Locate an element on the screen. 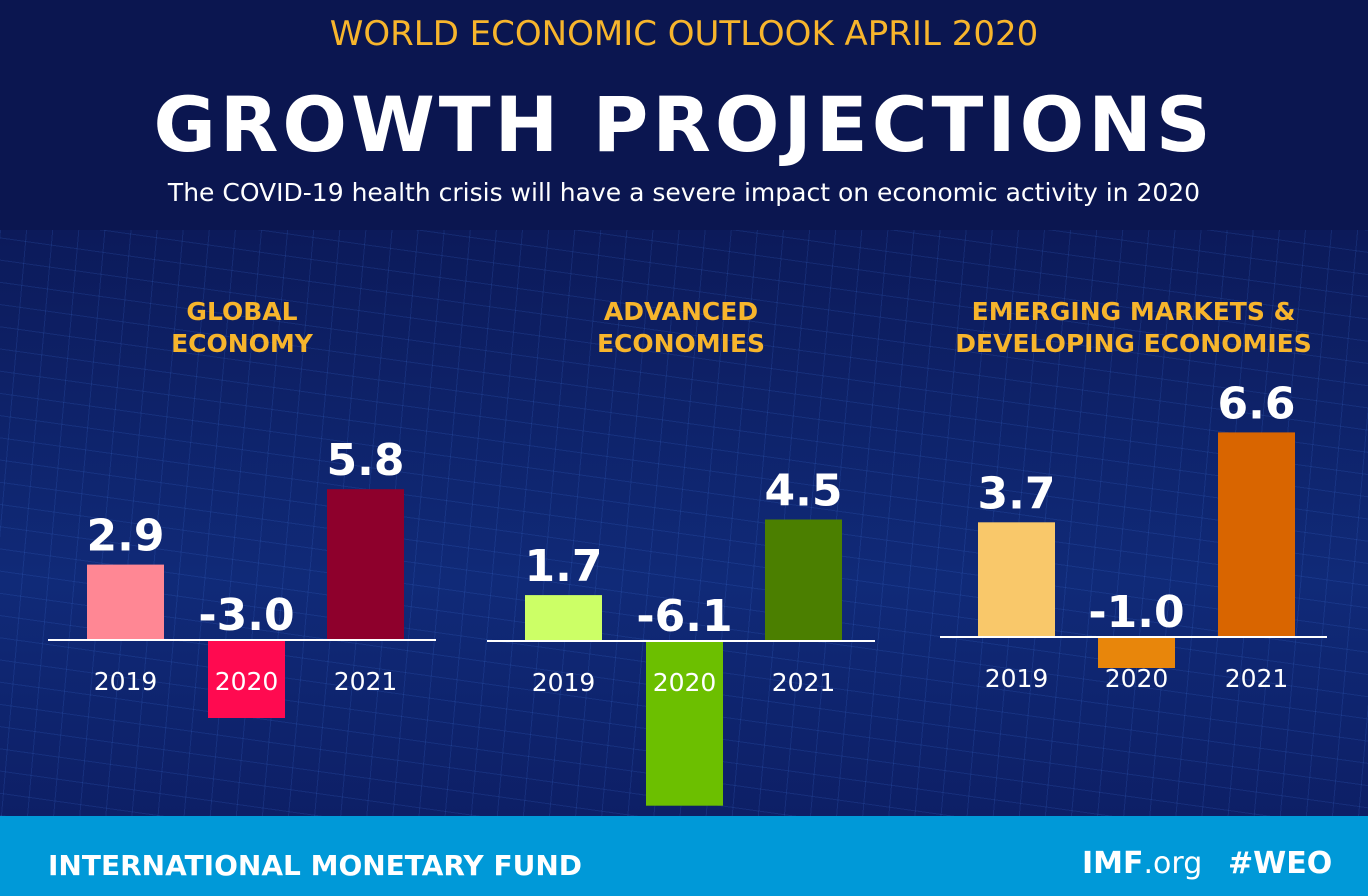 This screenshot has width=1368, height=896. value-label: 2.9 is located at coordinates (126, 536).